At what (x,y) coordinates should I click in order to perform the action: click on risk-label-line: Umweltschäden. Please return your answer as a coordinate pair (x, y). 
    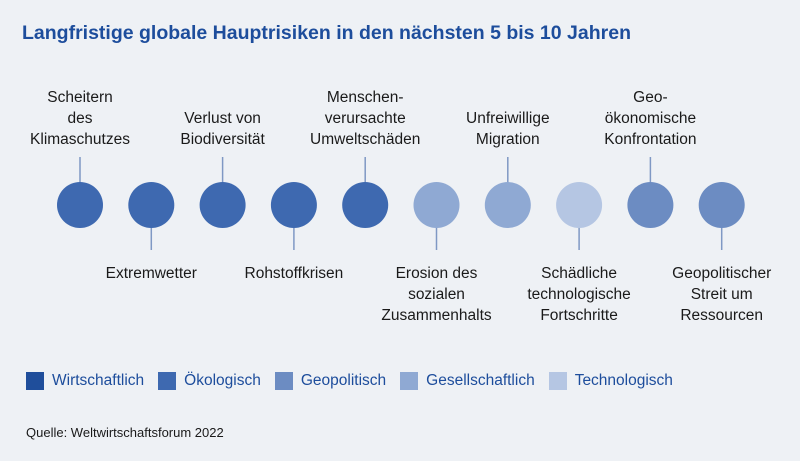
    Looking at the image, I should click on (365, 139).